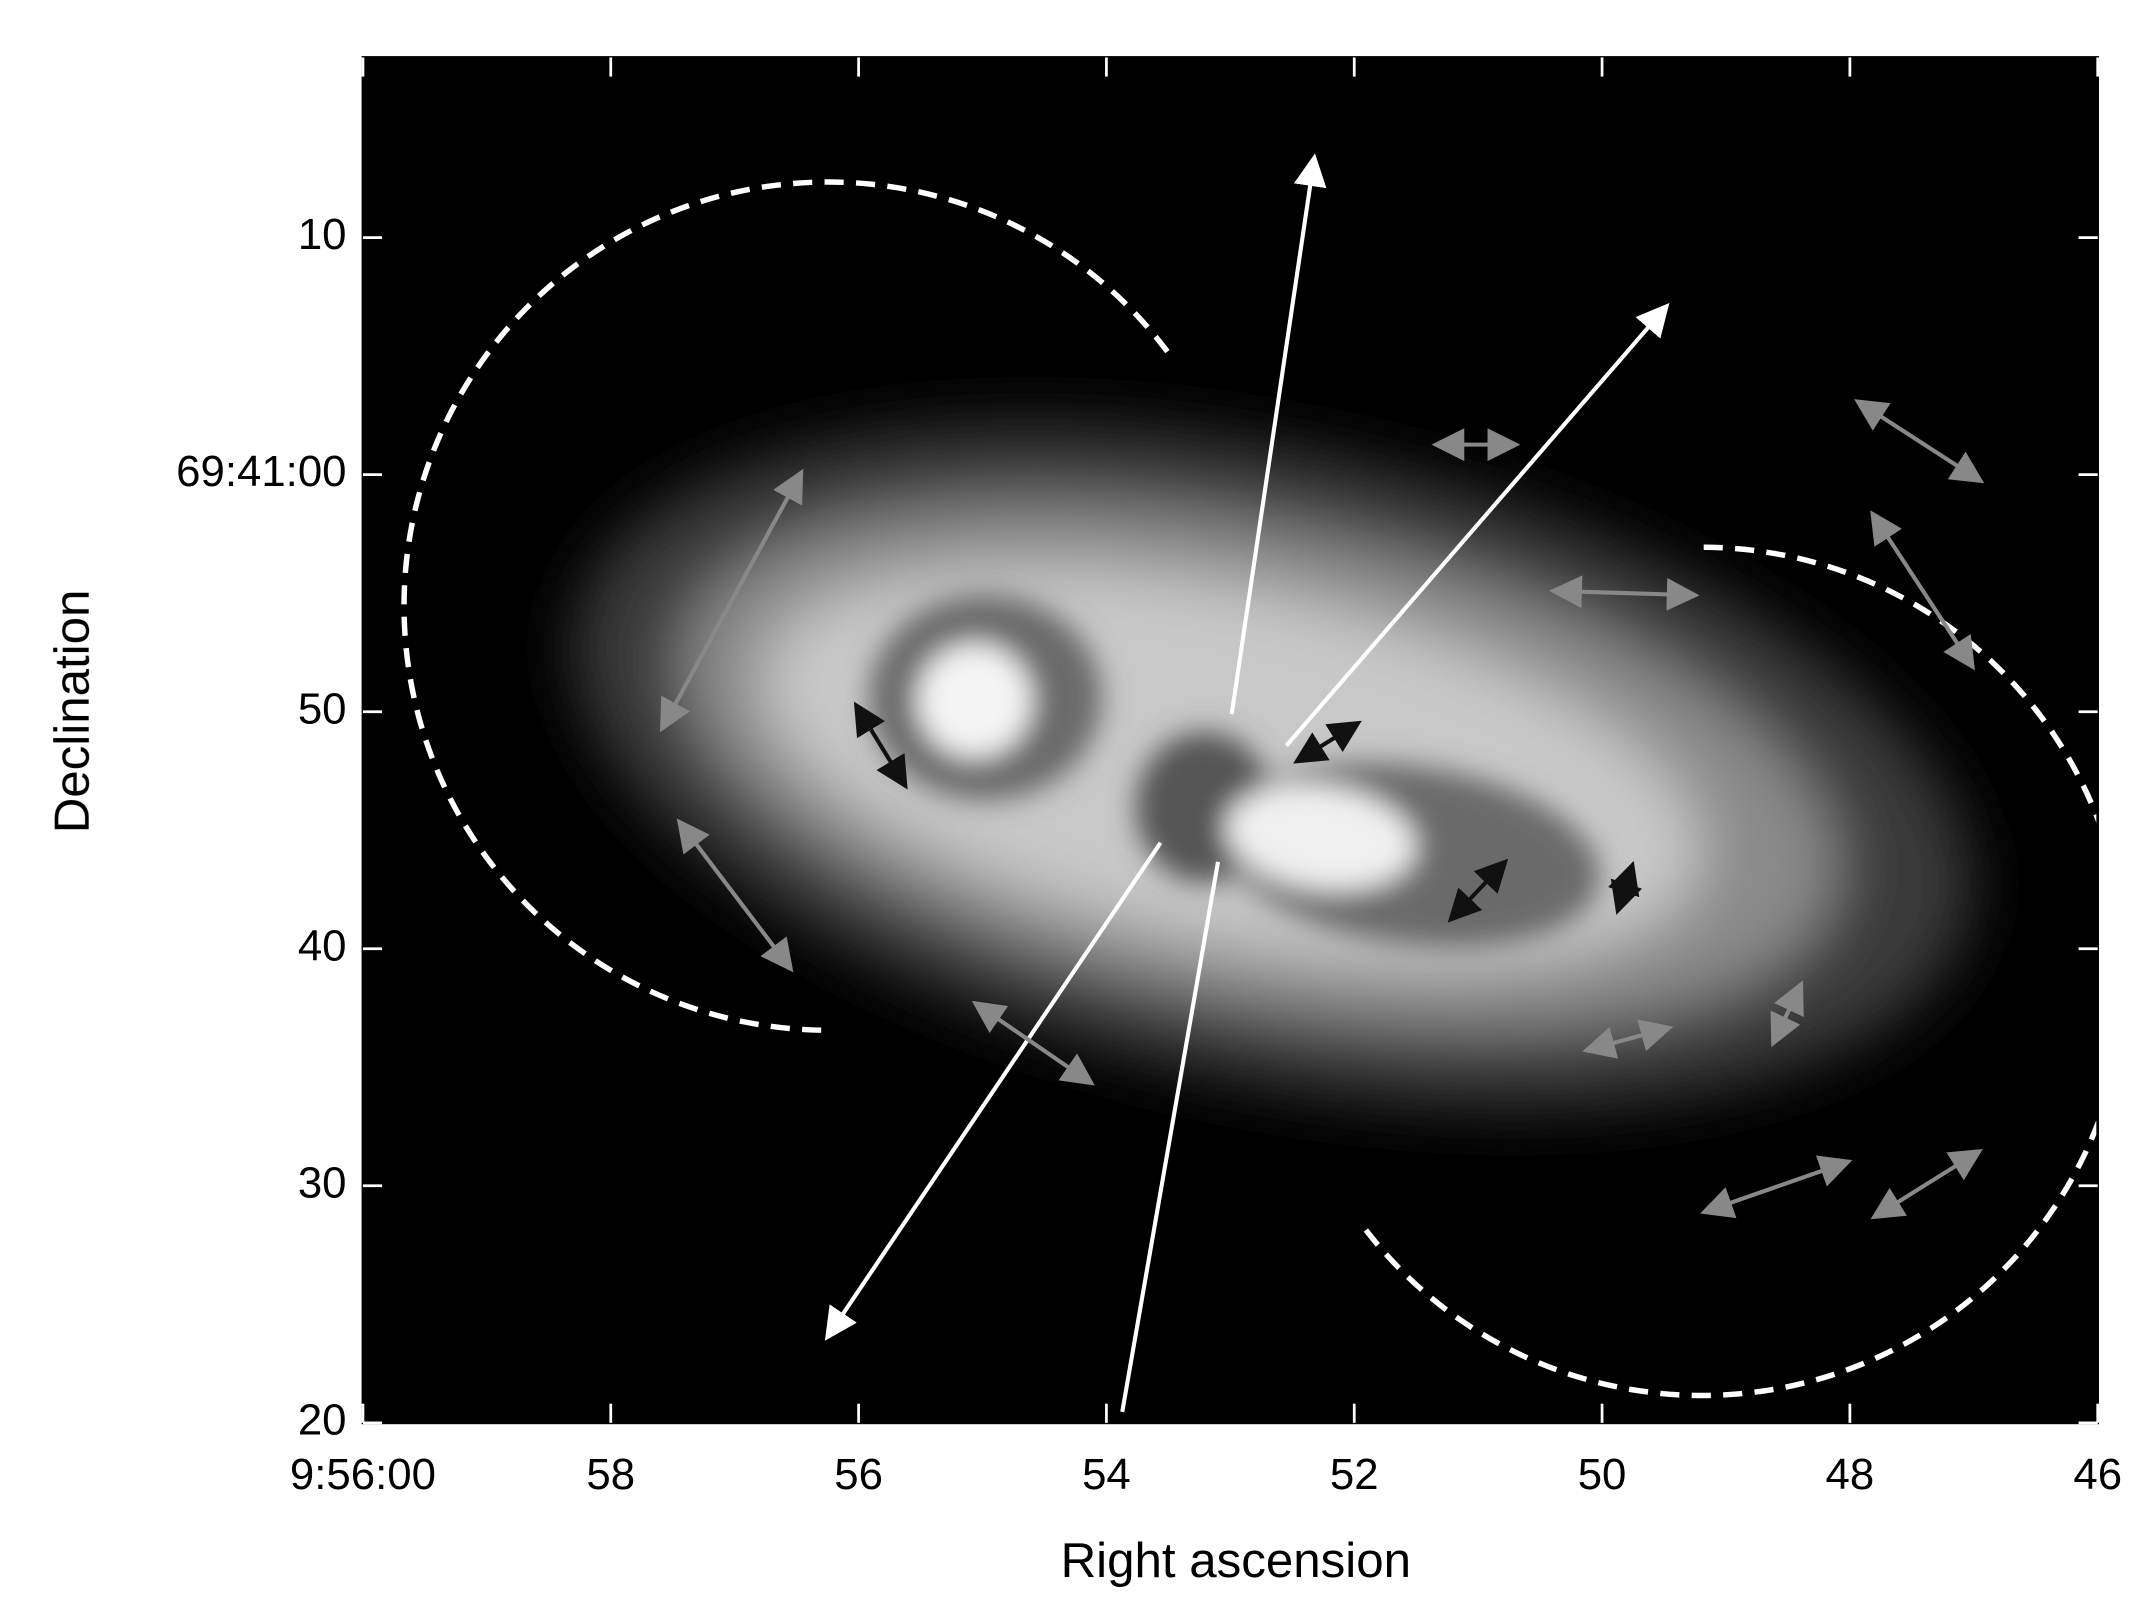 The height and width of the screenshot is (1613, 2146). What do you see at coordinates (1602, 1474) in the screenshot?
I see `x-tick-label: 50` at bounding box center [1602, 1474].